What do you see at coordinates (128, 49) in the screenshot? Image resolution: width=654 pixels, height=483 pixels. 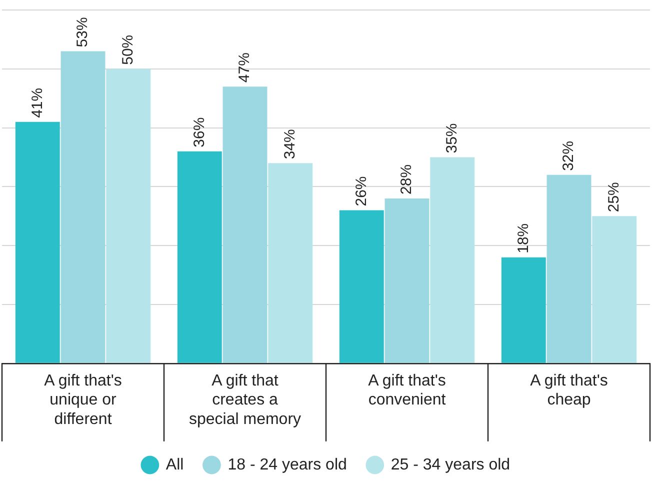 I see `data-label: 50%` at bounding box center [128, 49].